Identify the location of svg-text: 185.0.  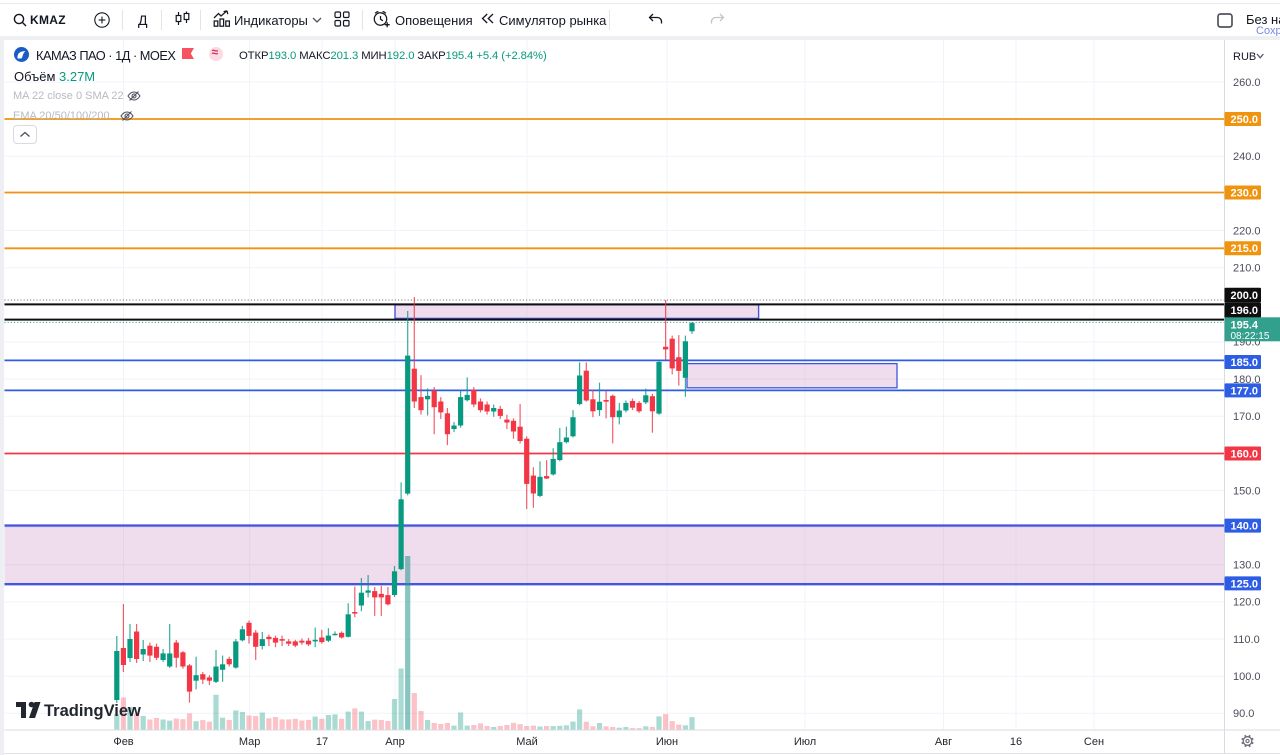
(1245, 363).